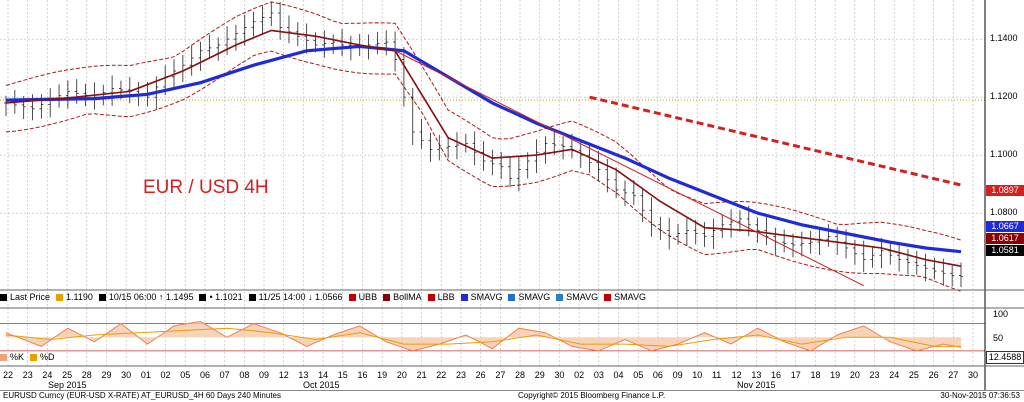  I want to click on x-tick-label: 30, so click(126, 375).